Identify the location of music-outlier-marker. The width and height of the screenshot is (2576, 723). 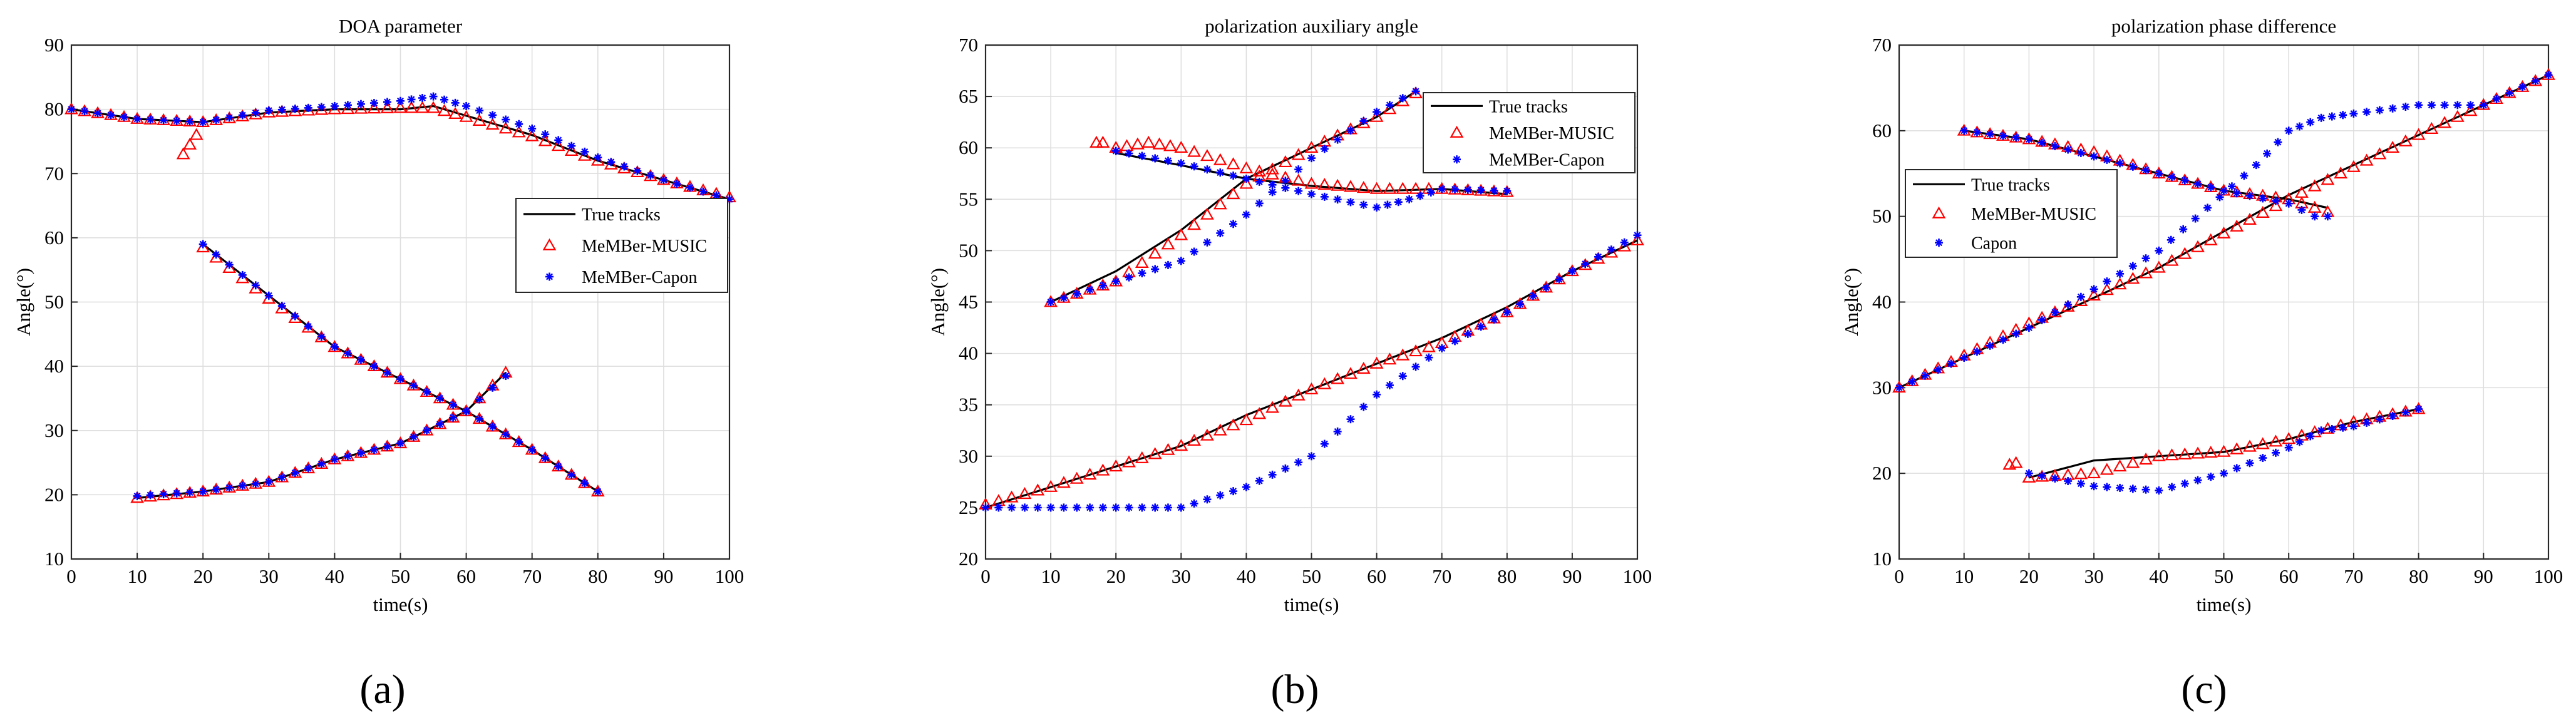
(2016, 462).